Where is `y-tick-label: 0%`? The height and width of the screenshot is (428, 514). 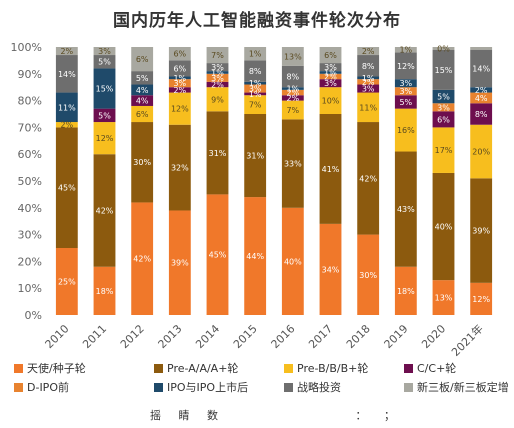 y-tick-label: 0% is located at coordinates (33, 315).